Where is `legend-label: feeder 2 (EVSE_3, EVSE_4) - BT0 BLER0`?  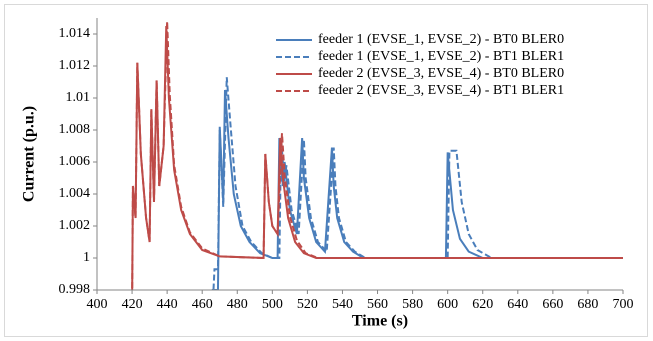
legend-label: feeder 2 (EVSE_3, EVSE_4) - BT0 BLER0 is located at coordinates (441, 73).